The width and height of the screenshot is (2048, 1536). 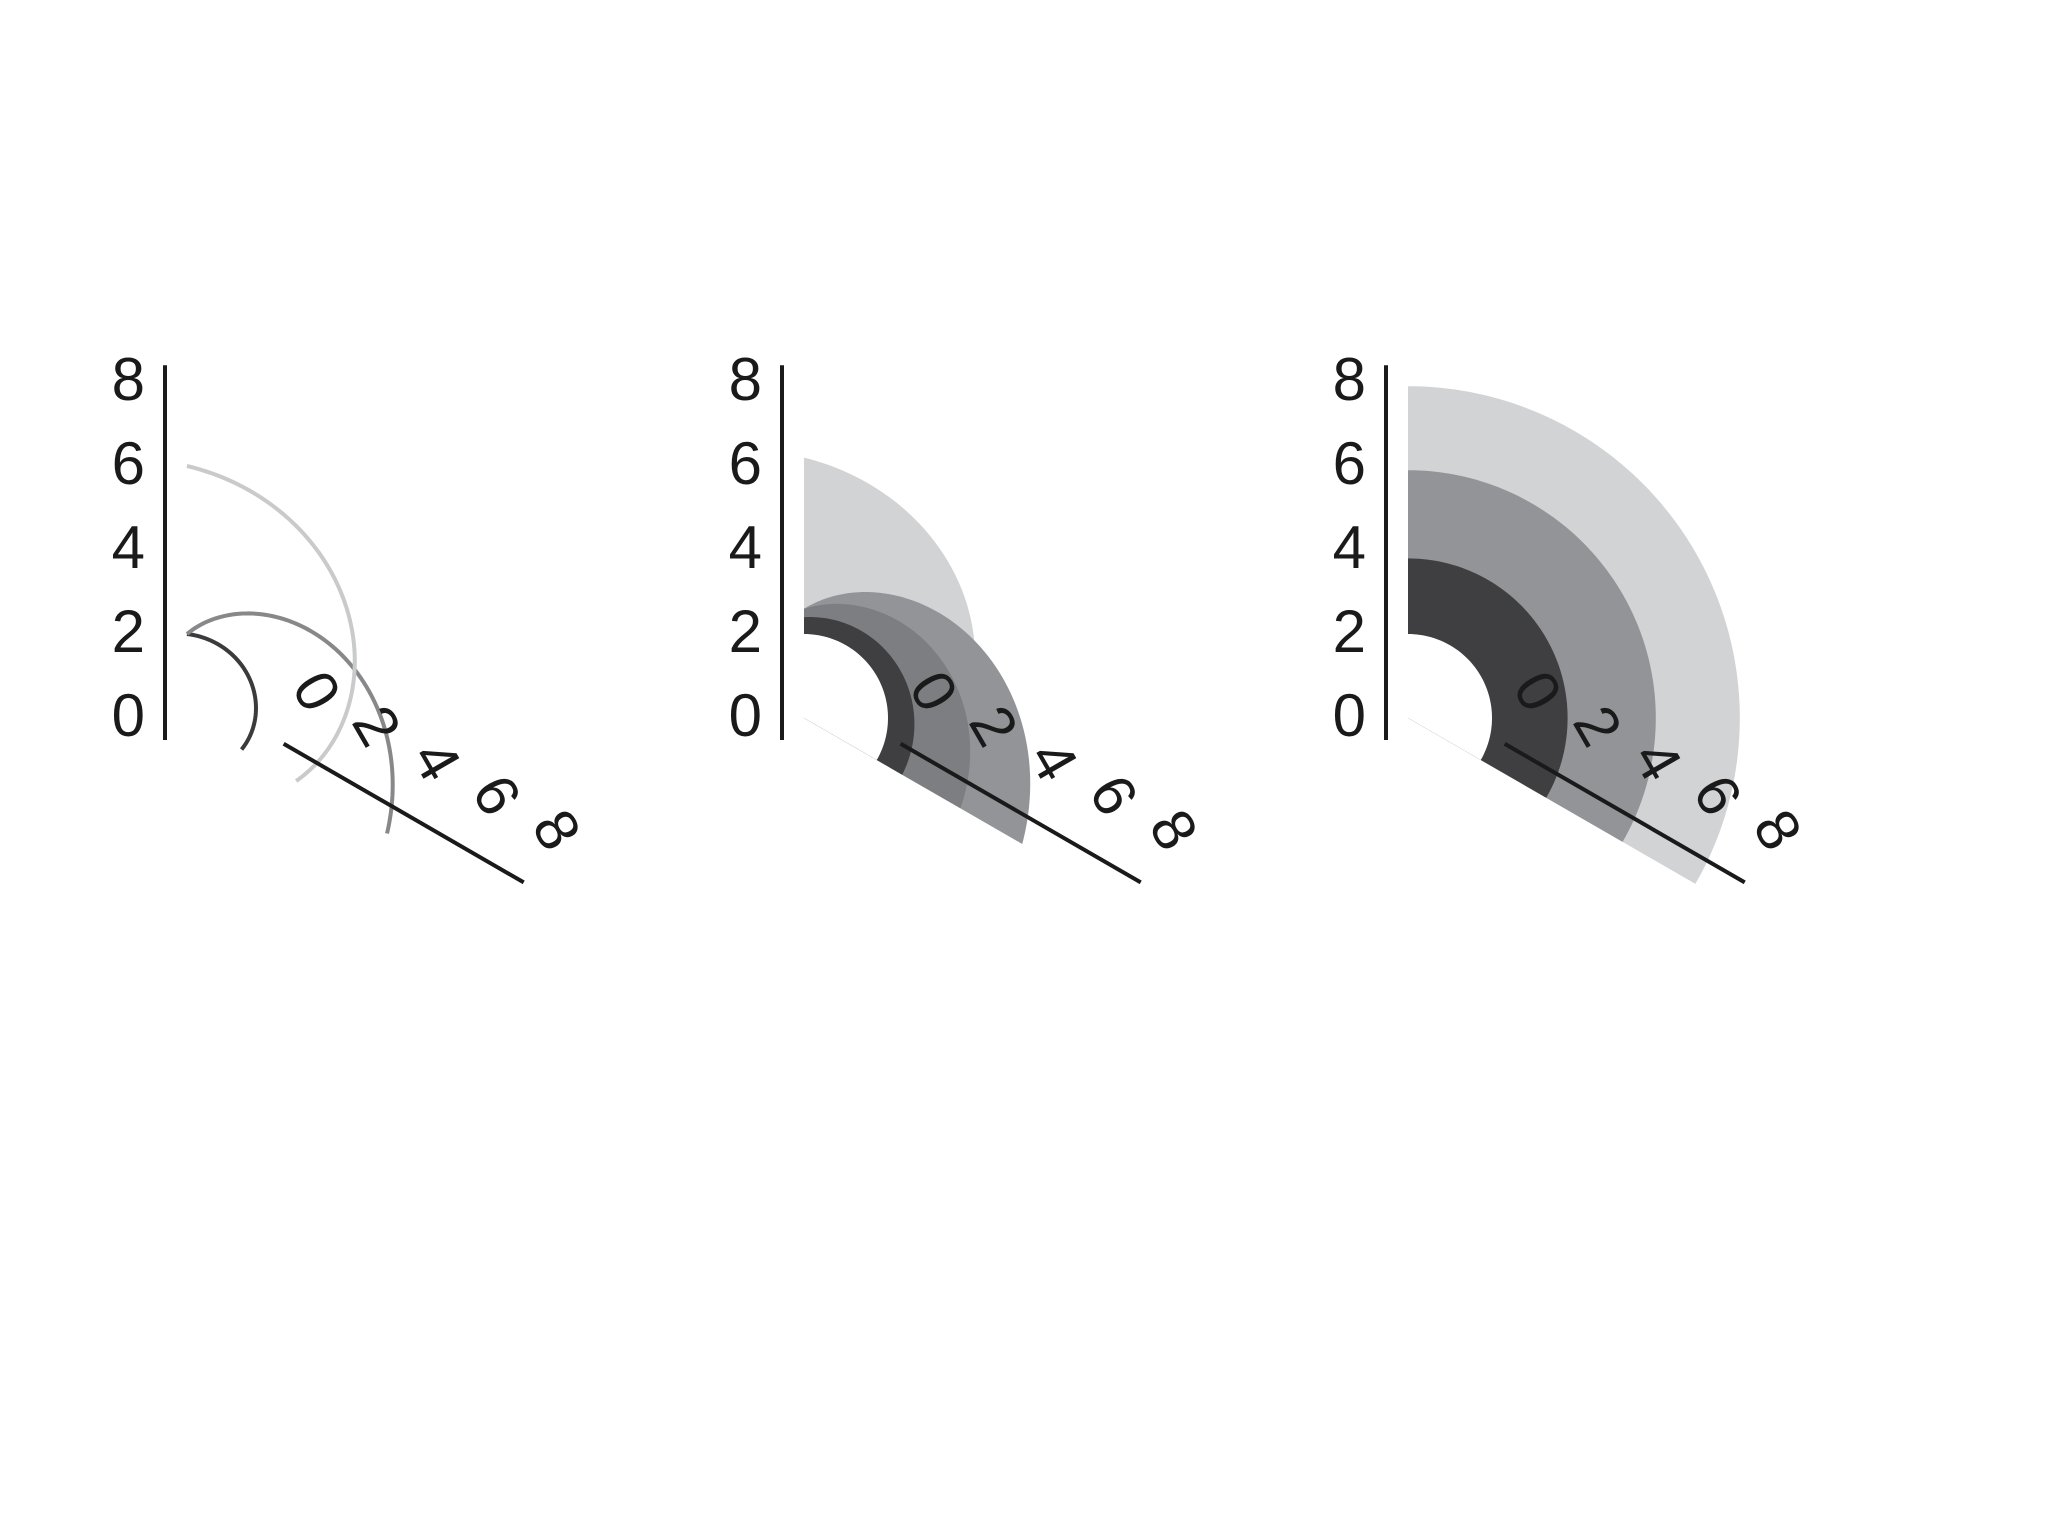 I want to click on diagonal-axis-tick-label: 4, so click(x=436, y=760).